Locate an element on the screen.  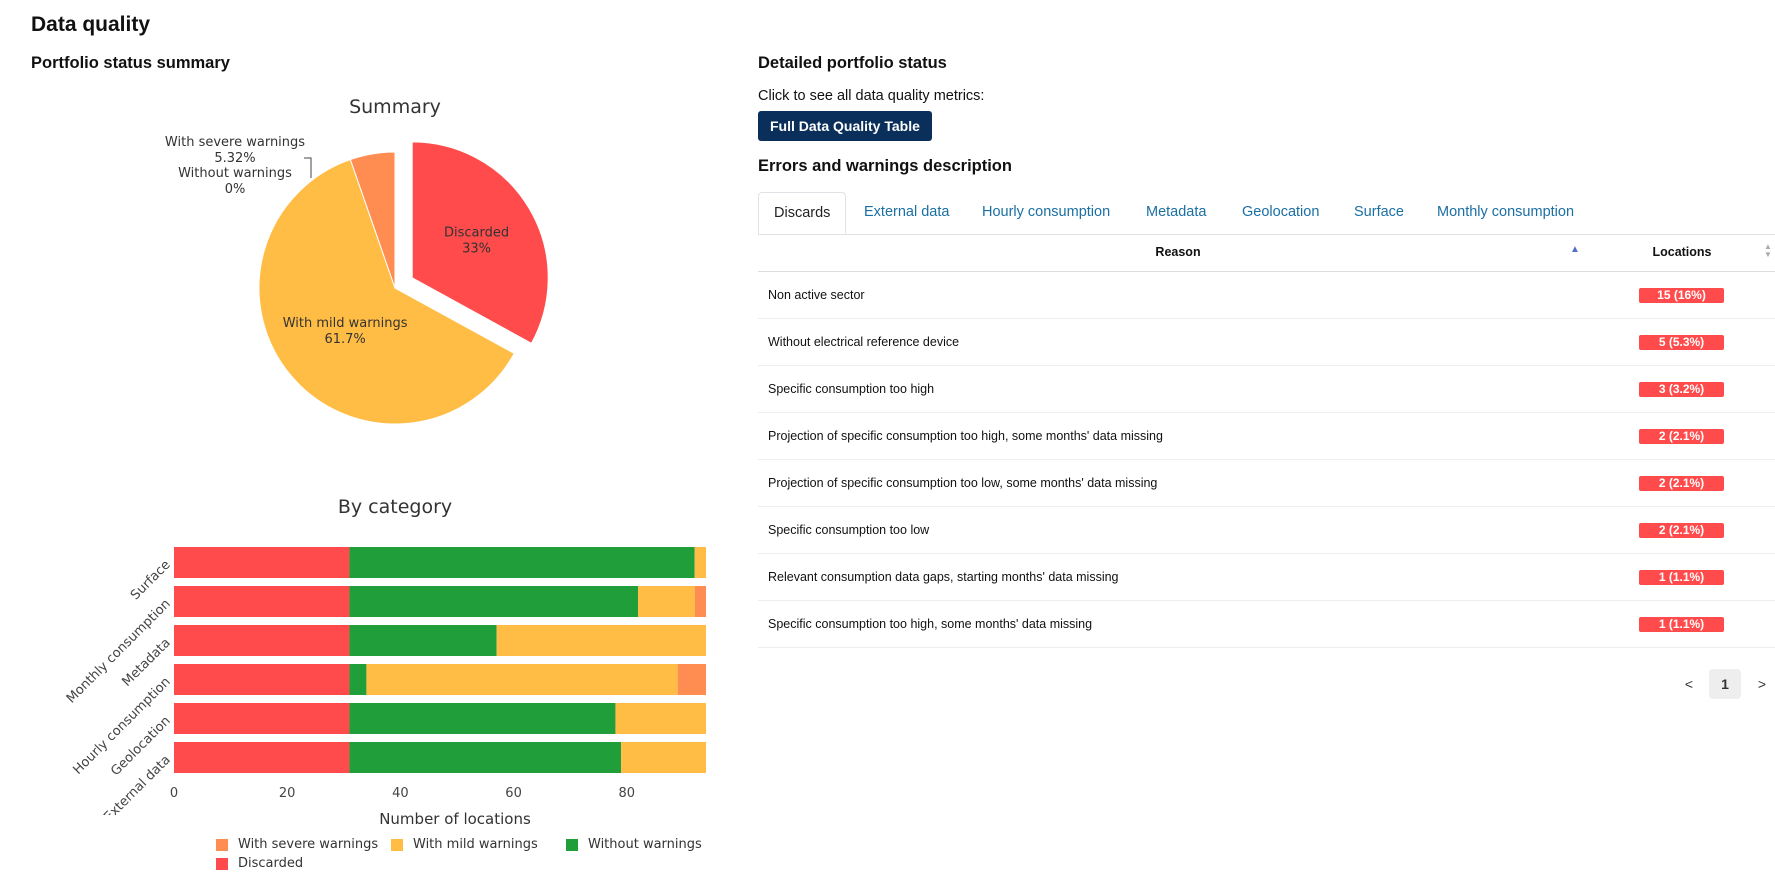
pie-slice-label: Discarded is located at coordinates (476, 233).